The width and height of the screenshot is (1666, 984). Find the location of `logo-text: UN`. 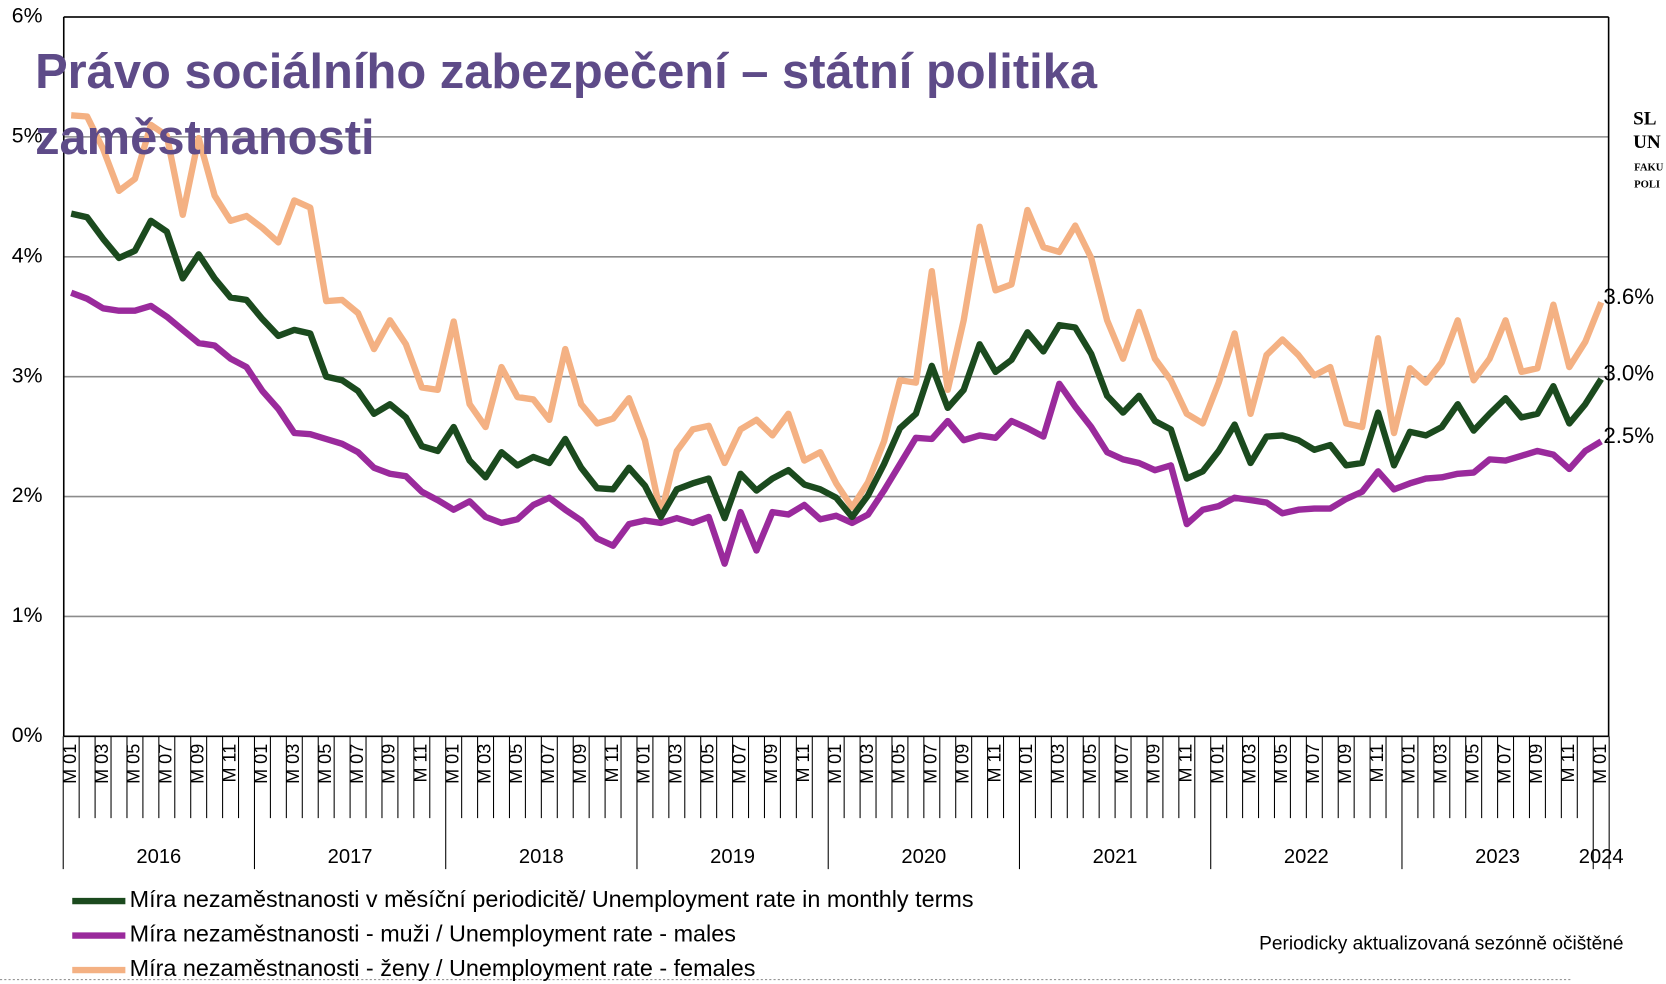

logo-text: UN is located at coordinates (1647, 142).